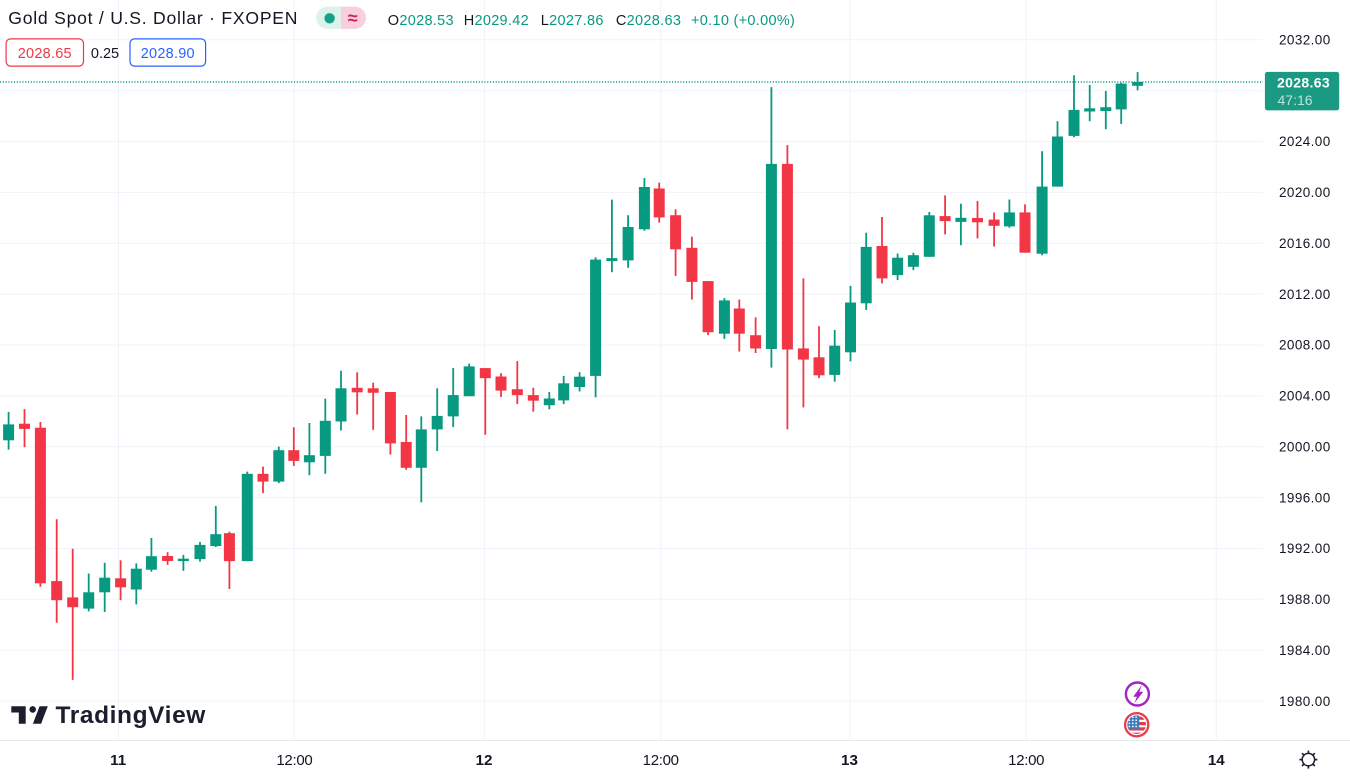 The height and width of the screenshot is (783, 1350). Describe the element at coordinates (1305, 599) in the screenshot. I see `svg-text: 1988.00` at that location.